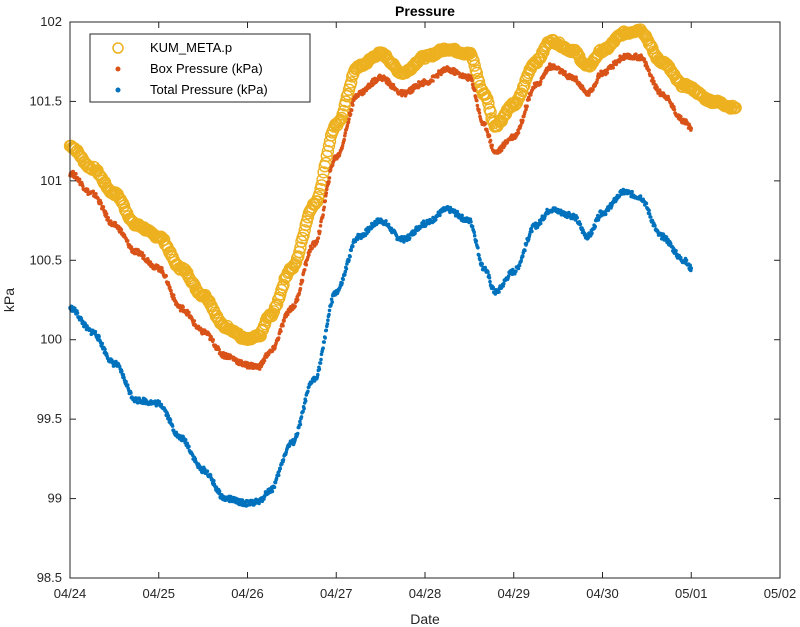 The width and height of the screenshot is (800, 627). I want to click on y-tick-label: 99, so click(55, 498).